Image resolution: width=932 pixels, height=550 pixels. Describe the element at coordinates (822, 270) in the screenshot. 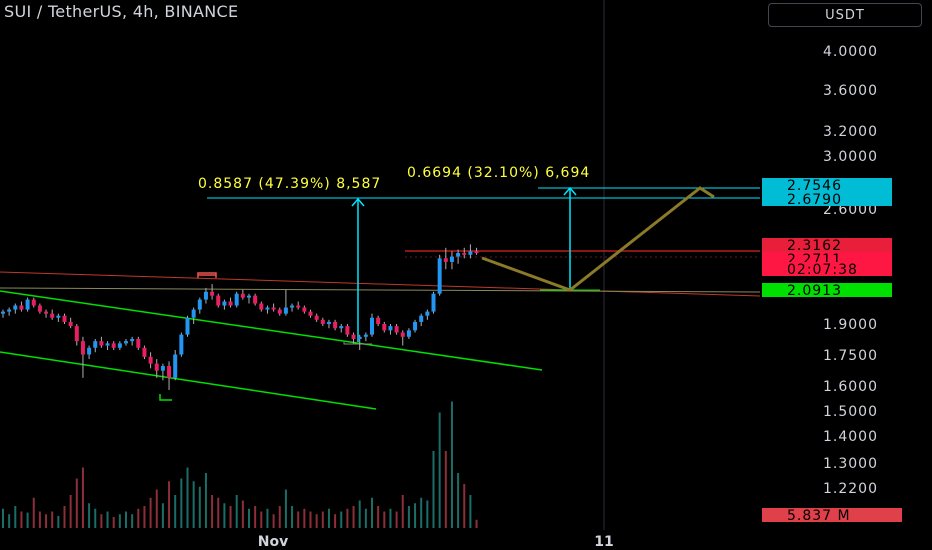

I see `price-label-text: 02:07:38` at that location.